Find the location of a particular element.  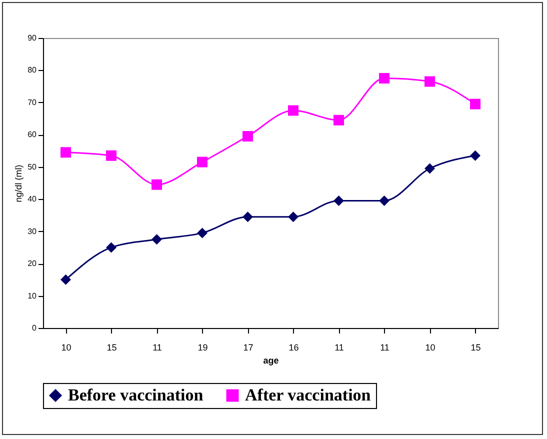

x-tick-label: 19 is located at coordinates (203, 347).